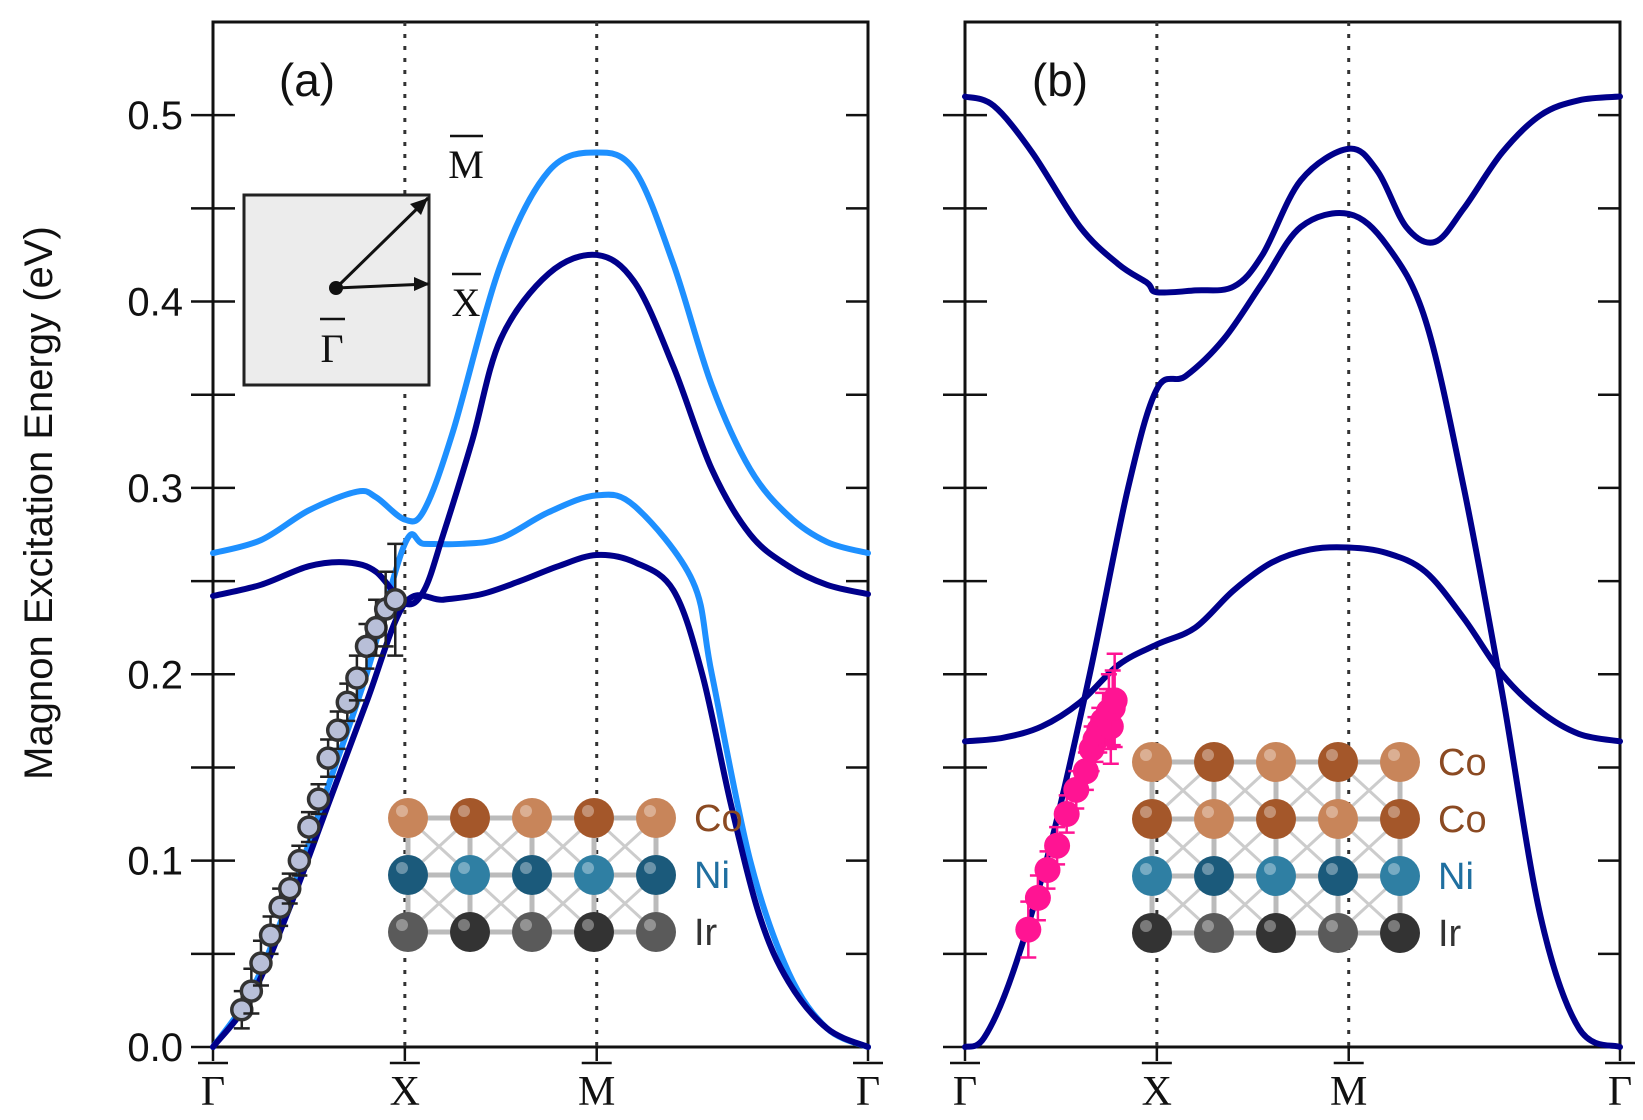 This screenshot has width=1643, height=1120. What do you see at coordinates (155, 116) in the screenshot?
I see `y-tick-label: 0.5` at bounding box center [155, 116].